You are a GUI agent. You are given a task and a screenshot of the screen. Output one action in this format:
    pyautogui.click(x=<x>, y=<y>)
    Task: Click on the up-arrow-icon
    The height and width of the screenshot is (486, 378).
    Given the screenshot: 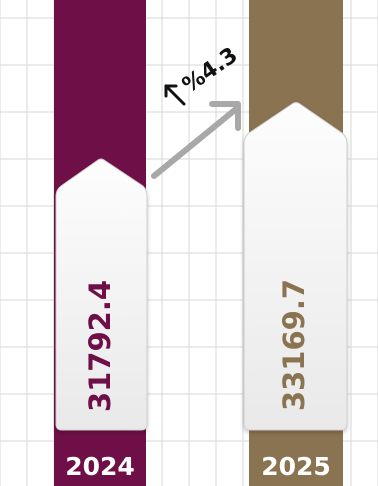 What is the action you would take?
    pyautogui.click(x=175, y=95)
    